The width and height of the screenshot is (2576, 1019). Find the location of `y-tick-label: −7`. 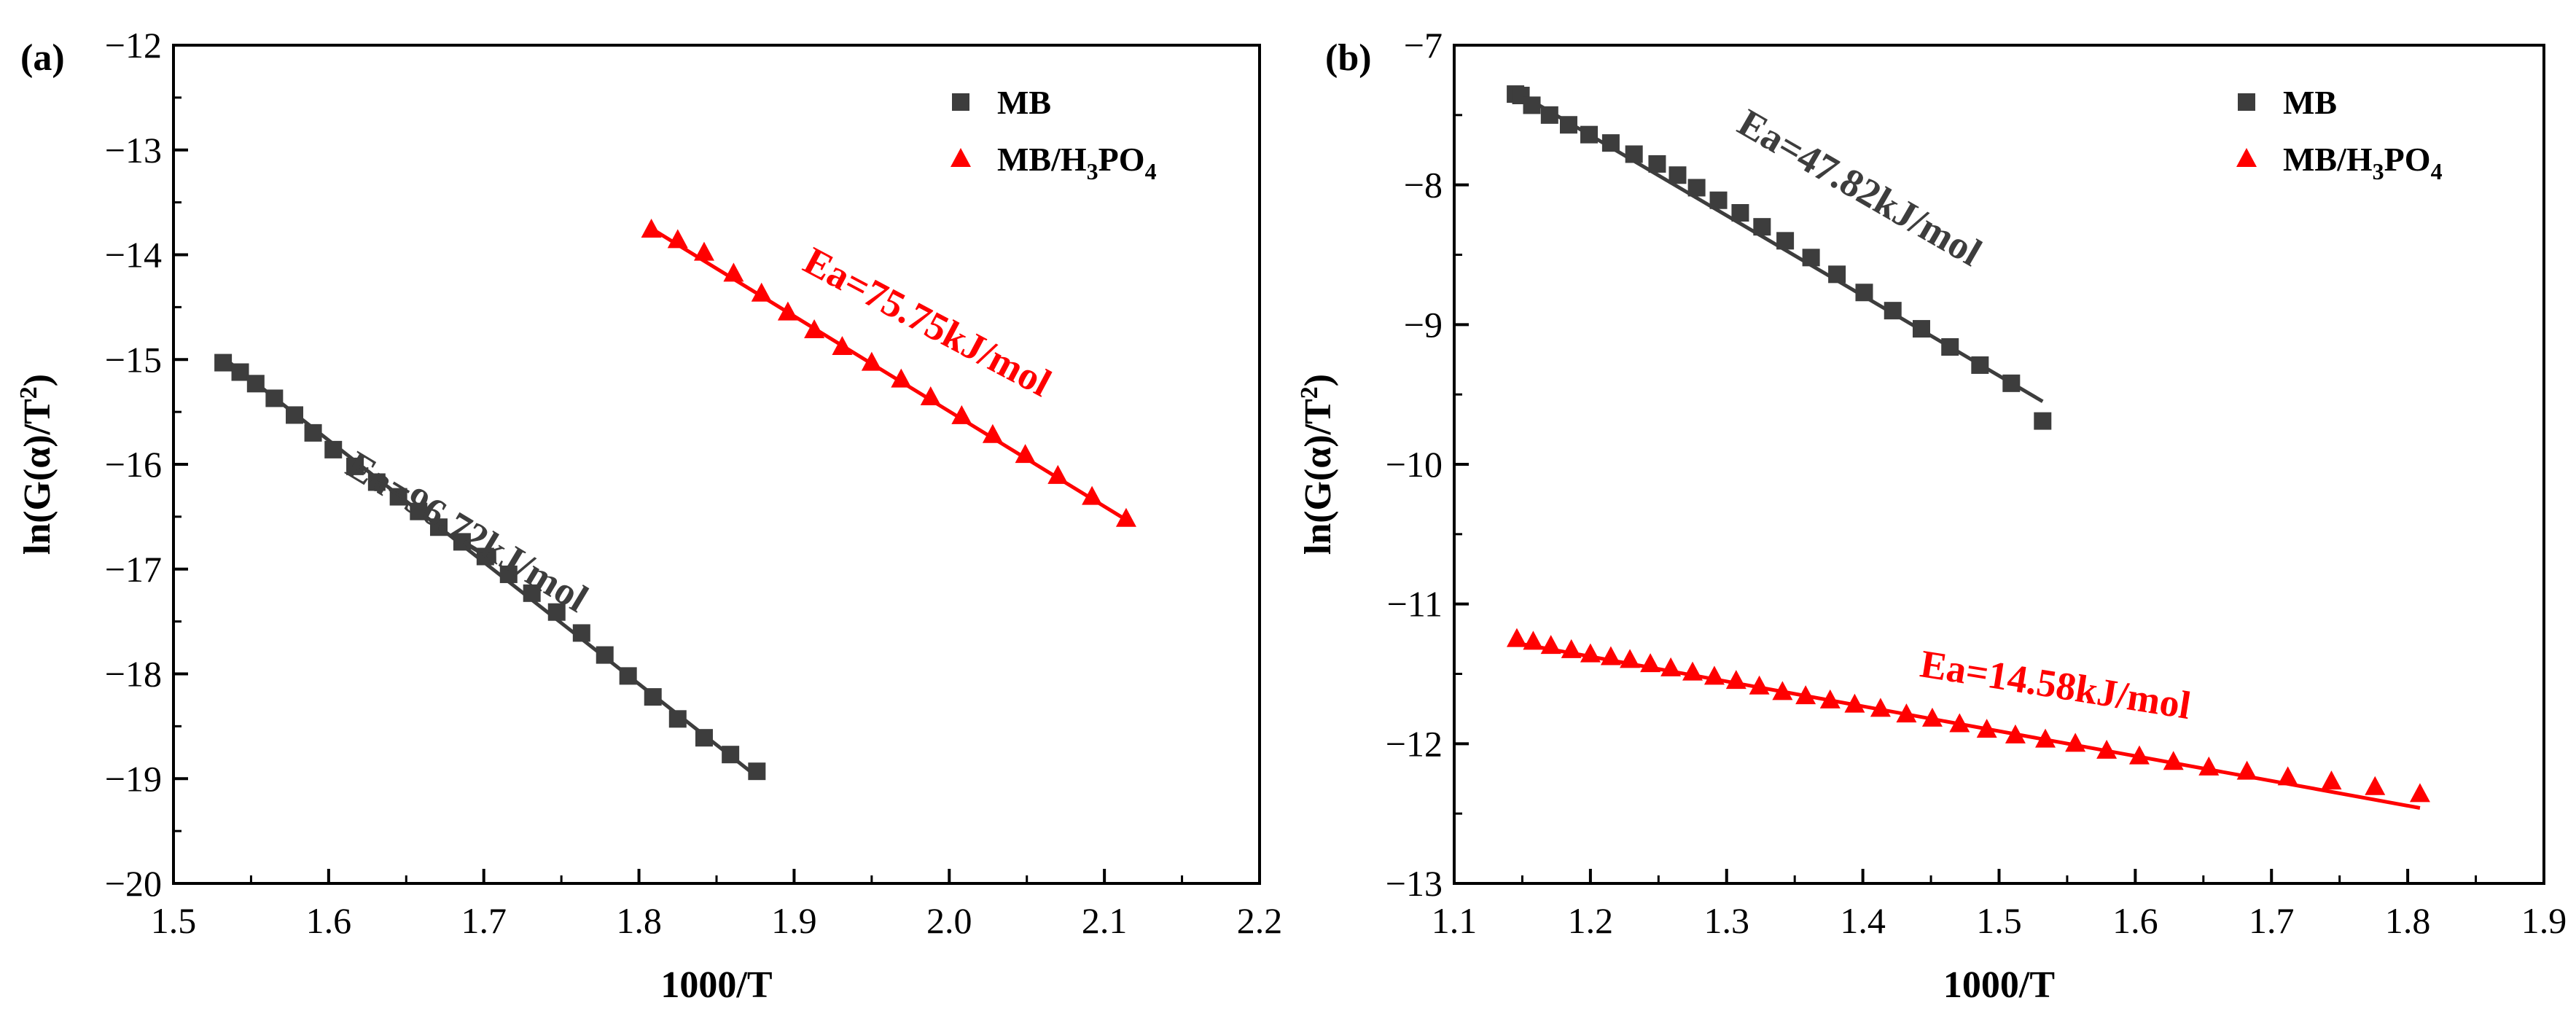

y-tick-label: −7 is located at coordinates (1423, 45).